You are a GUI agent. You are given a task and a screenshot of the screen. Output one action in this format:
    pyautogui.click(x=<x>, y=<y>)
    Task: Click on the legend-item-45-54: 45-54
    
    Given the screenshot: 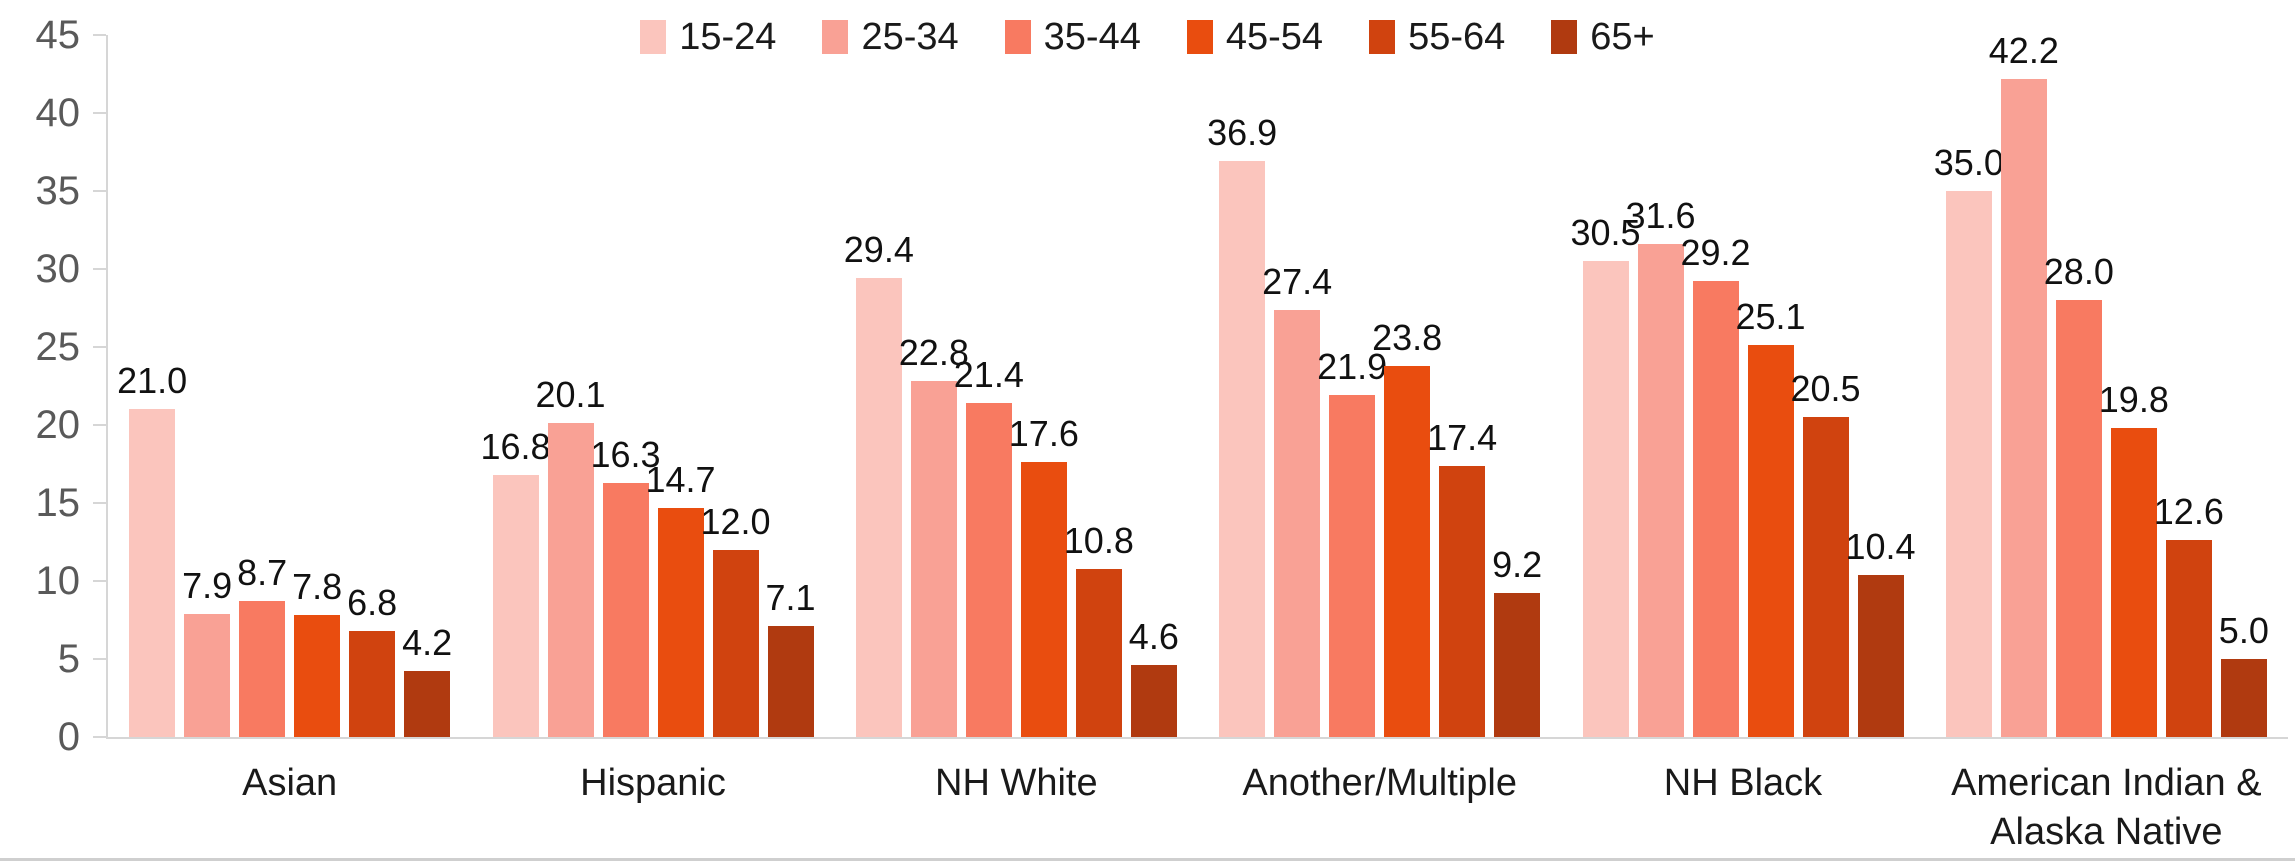 What is the action you would take?
    pyautogui.click(x=1255, y=37)
    